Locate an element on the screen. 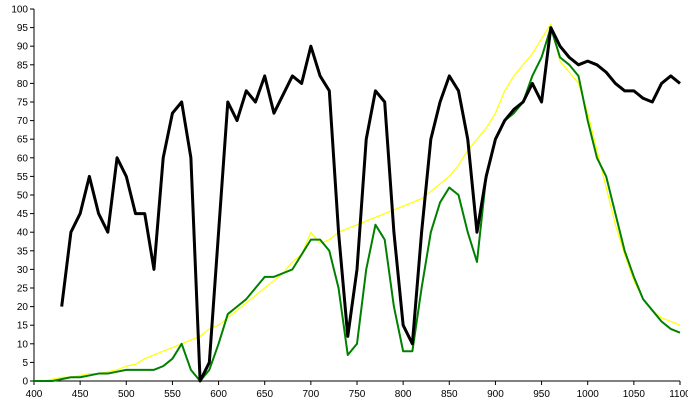 Image resolution: width=688 pixels, height=414 pixels. x-tick-label: 450 is located at coordinates (80, 394).